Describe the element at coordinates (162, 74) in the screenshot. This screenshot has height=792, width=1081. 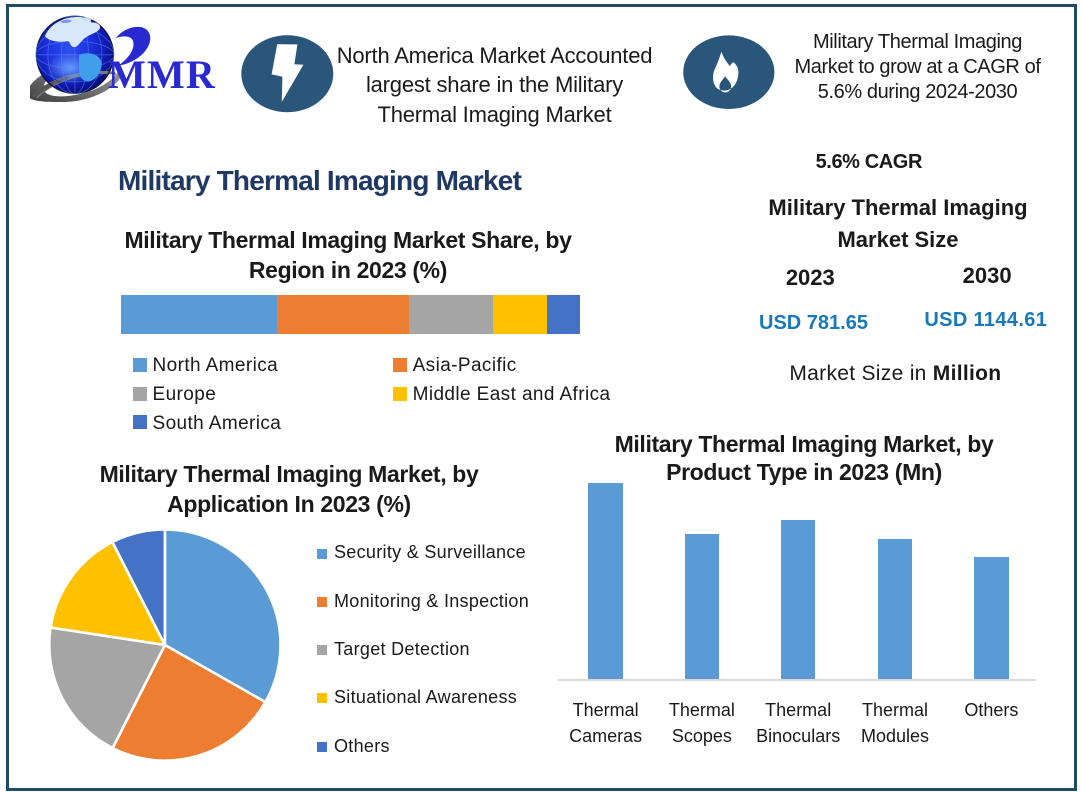
I see `svg-text: MMR` at that location.